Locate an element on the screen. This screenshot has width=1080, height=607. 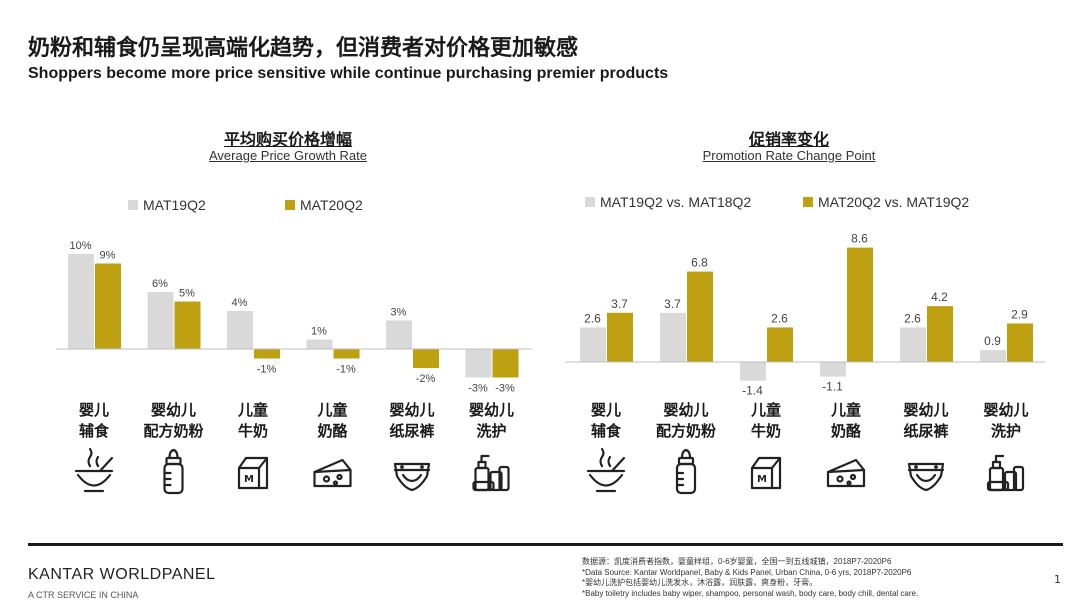
data-label: -1.4 is located at coordinates (752, 391).